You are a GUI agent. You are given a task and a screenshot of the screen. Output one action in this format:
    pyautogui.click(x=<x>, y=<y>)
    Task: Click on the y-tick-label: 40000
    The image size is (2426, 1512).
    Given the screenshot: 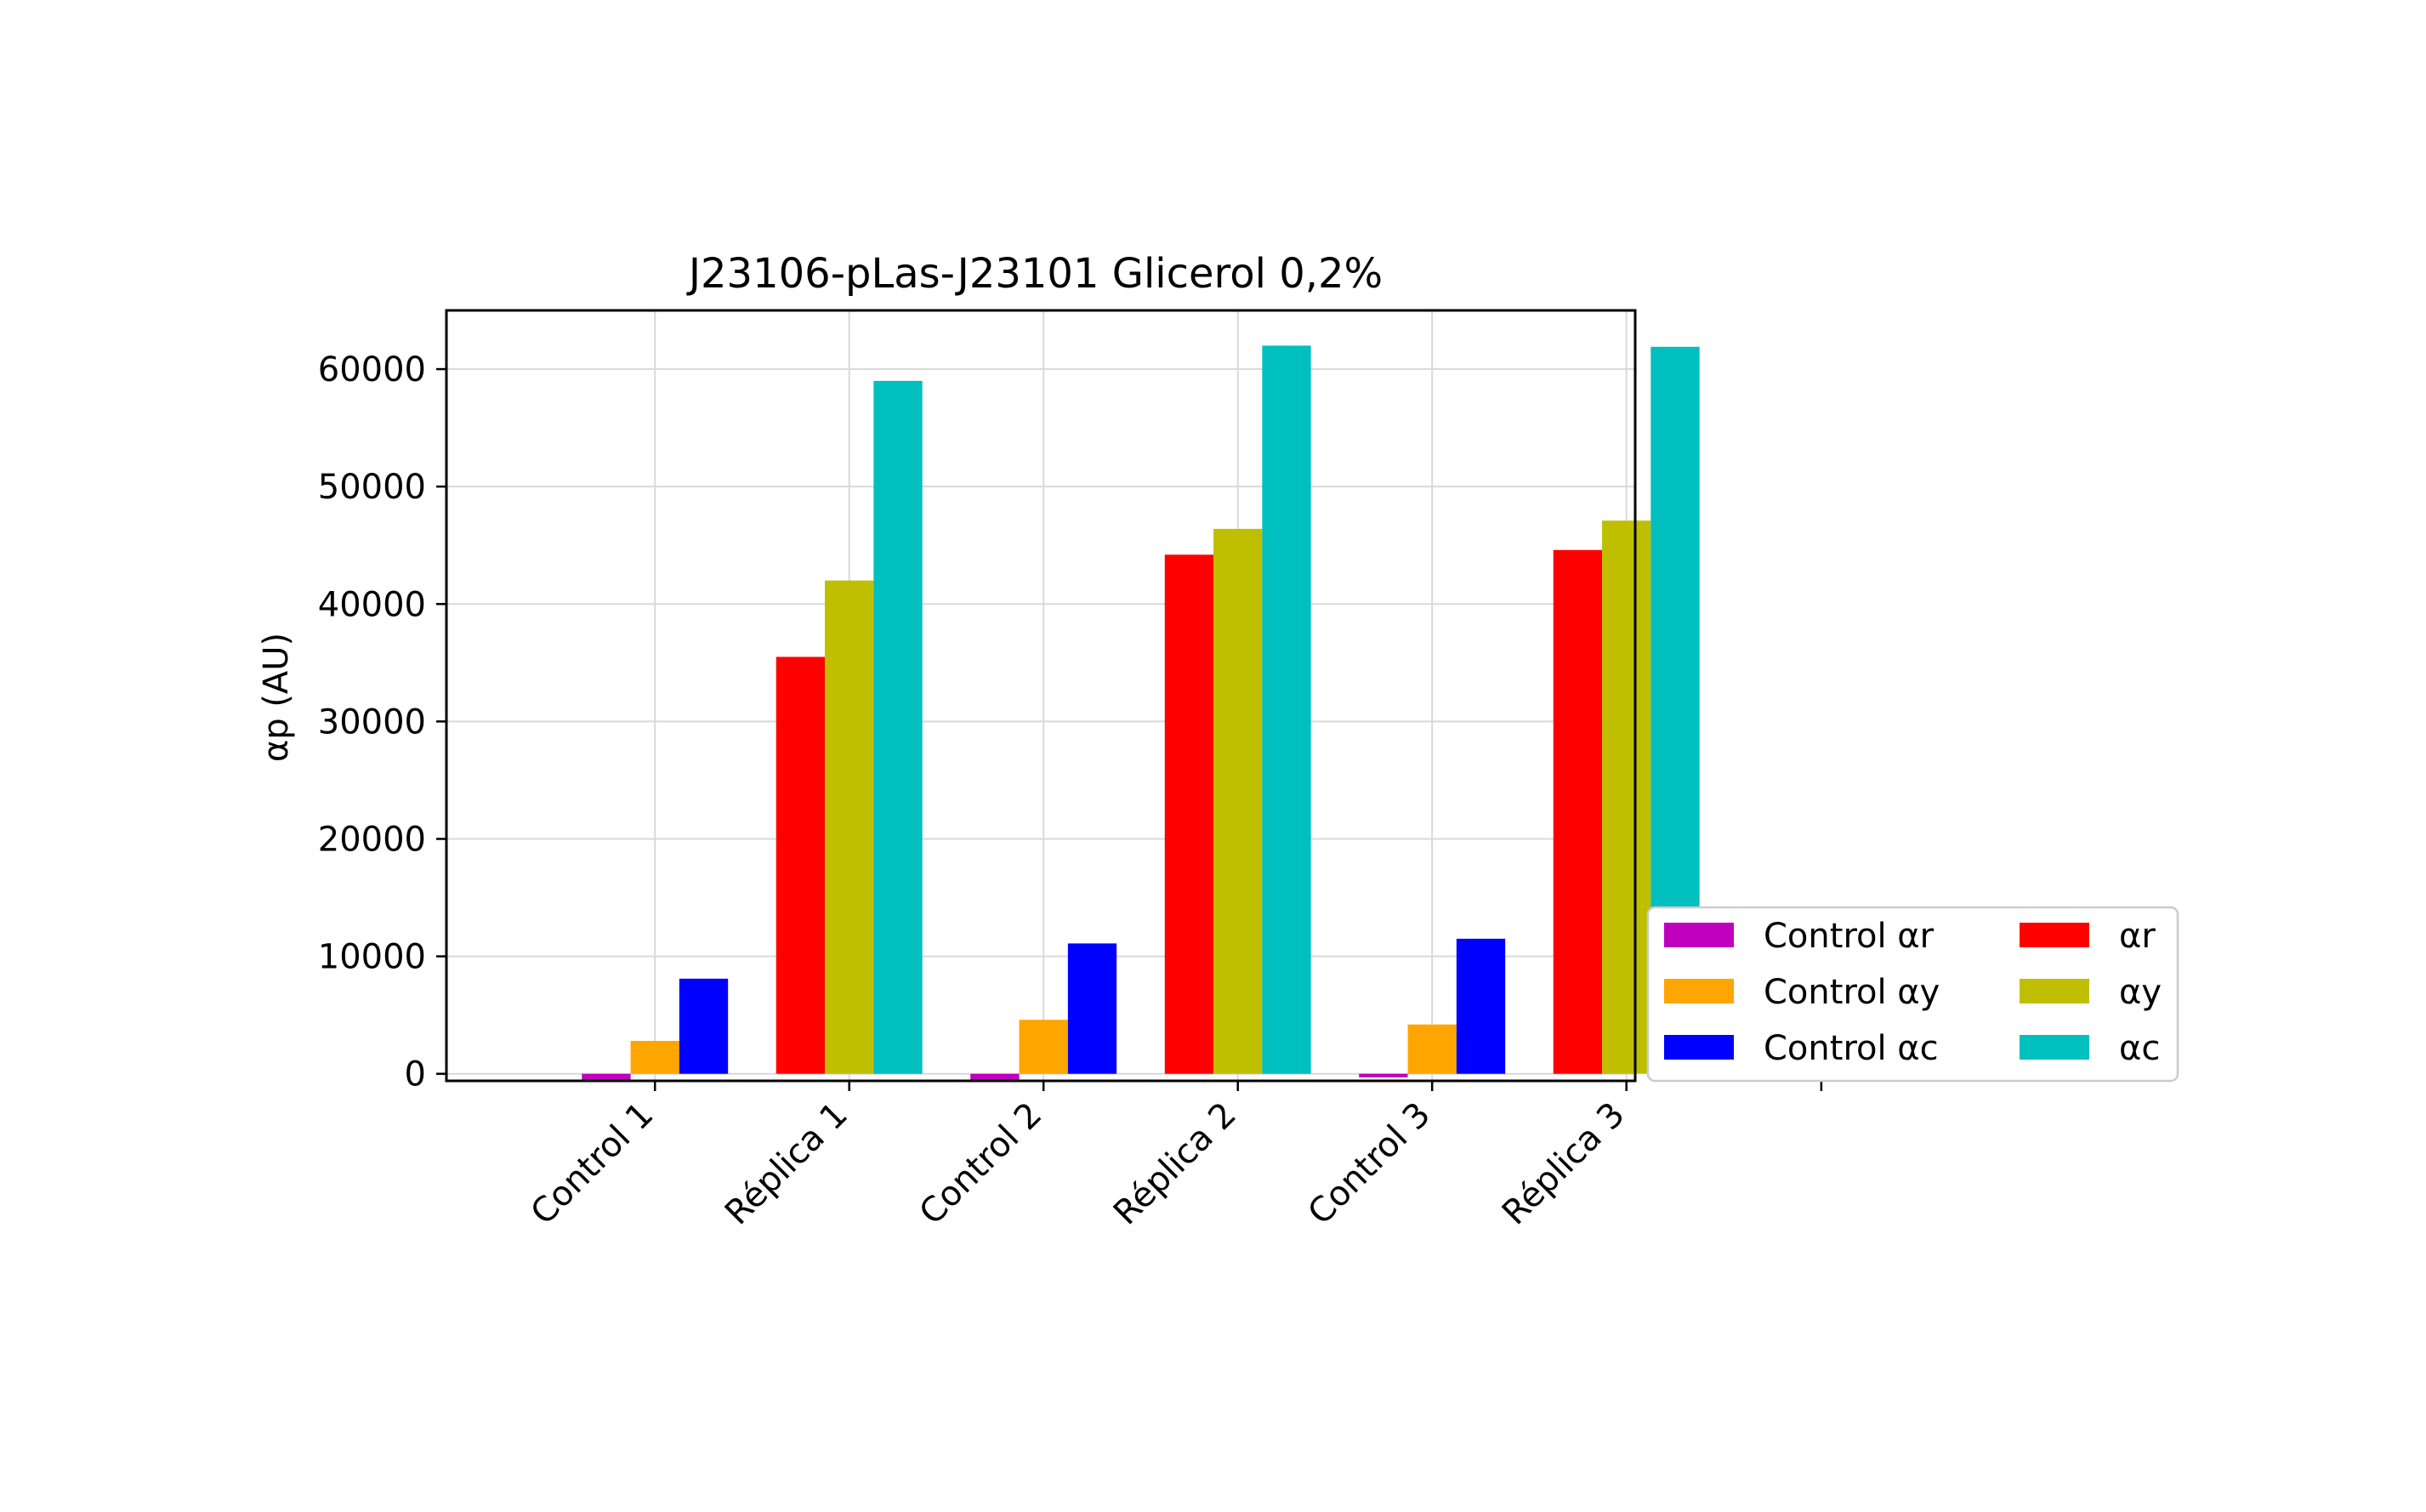 What is the action you would take?
    pyautogui.click(x=372, y=604)
    